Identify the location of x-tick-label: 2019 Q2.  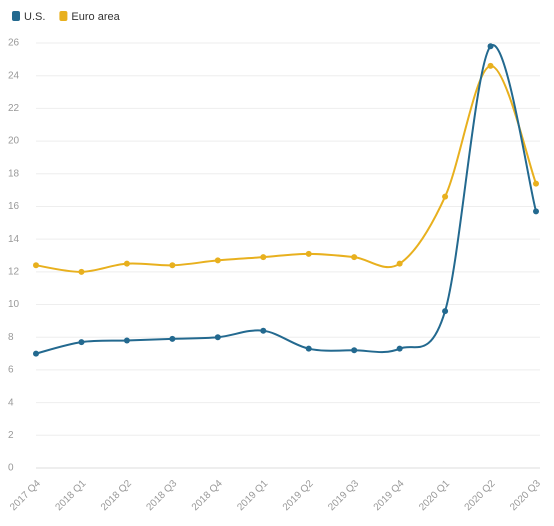
(298, 495).